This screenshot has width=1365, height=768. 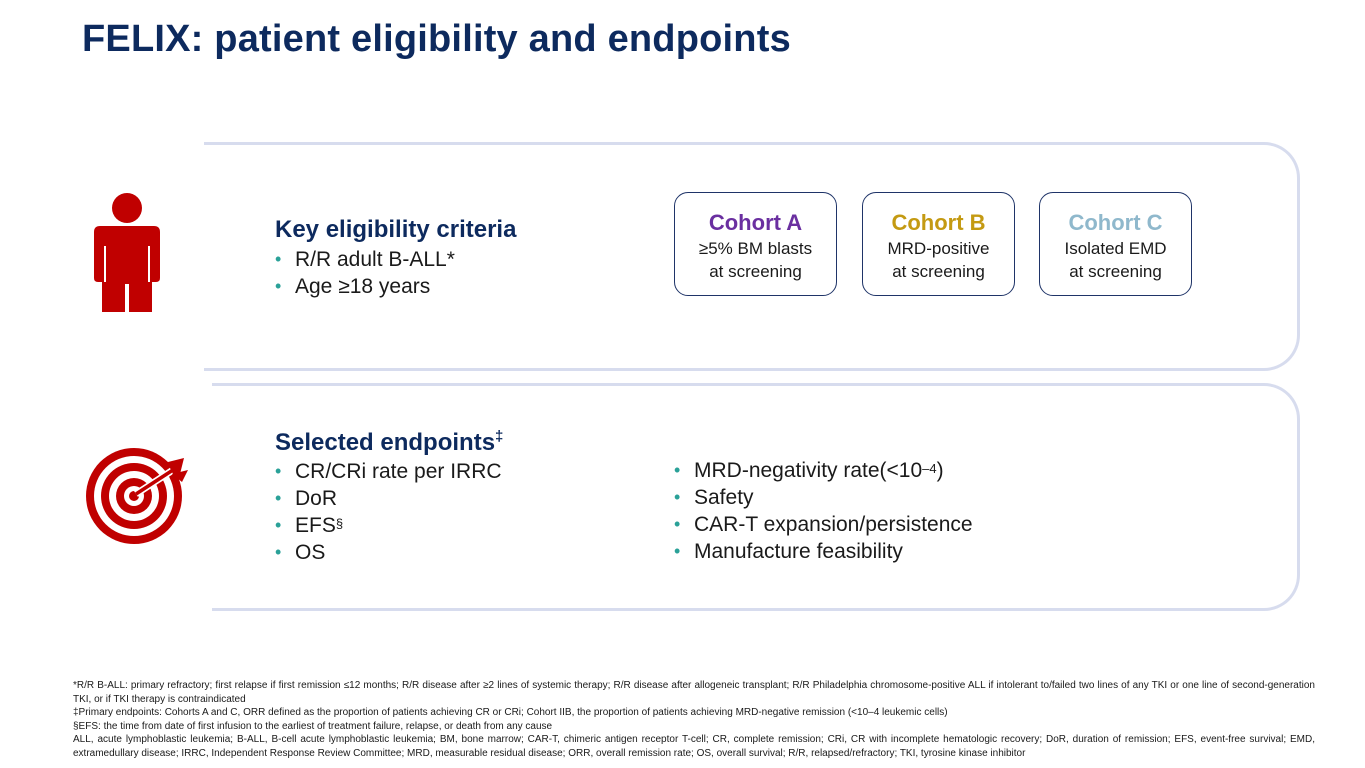 What do you see at coordinates (499, 436) in the screenshot?
I see `double-dagger-mark: ‡` at bounding box center [499, 436].